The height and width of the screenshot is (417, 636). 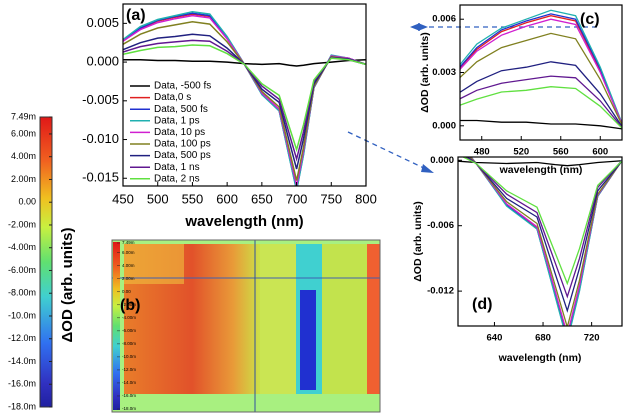 What do you see at coordinates (331, 198) in the screenshot?
I see `x-tick-label: 750` at bounding box center [331, 198].